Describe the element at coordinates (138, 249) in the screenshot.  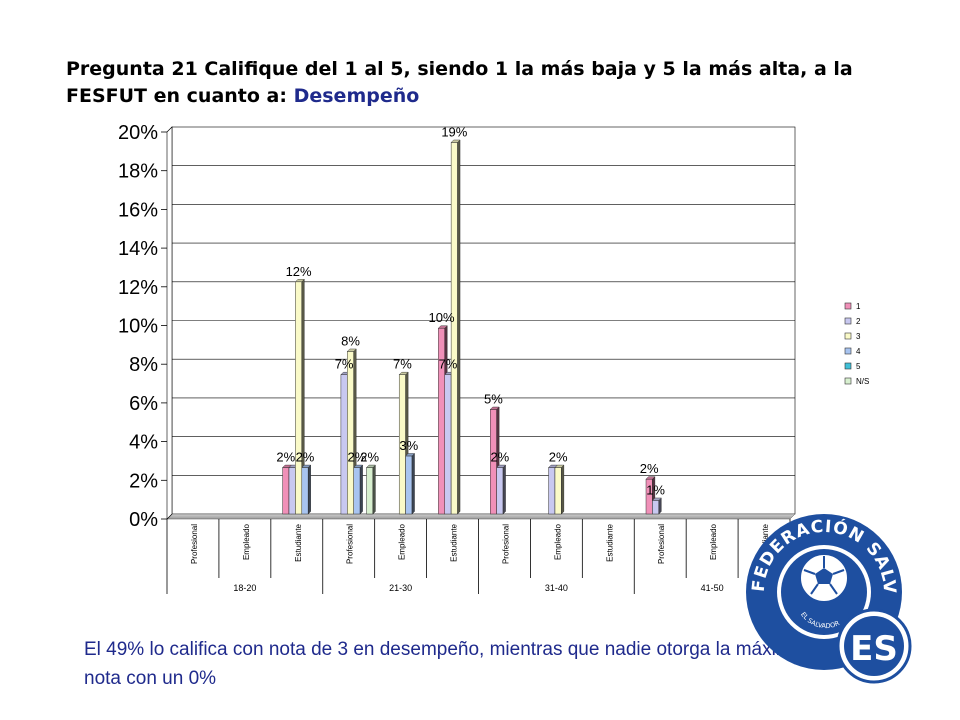
I see `y-tick-label: 14%` at that location.